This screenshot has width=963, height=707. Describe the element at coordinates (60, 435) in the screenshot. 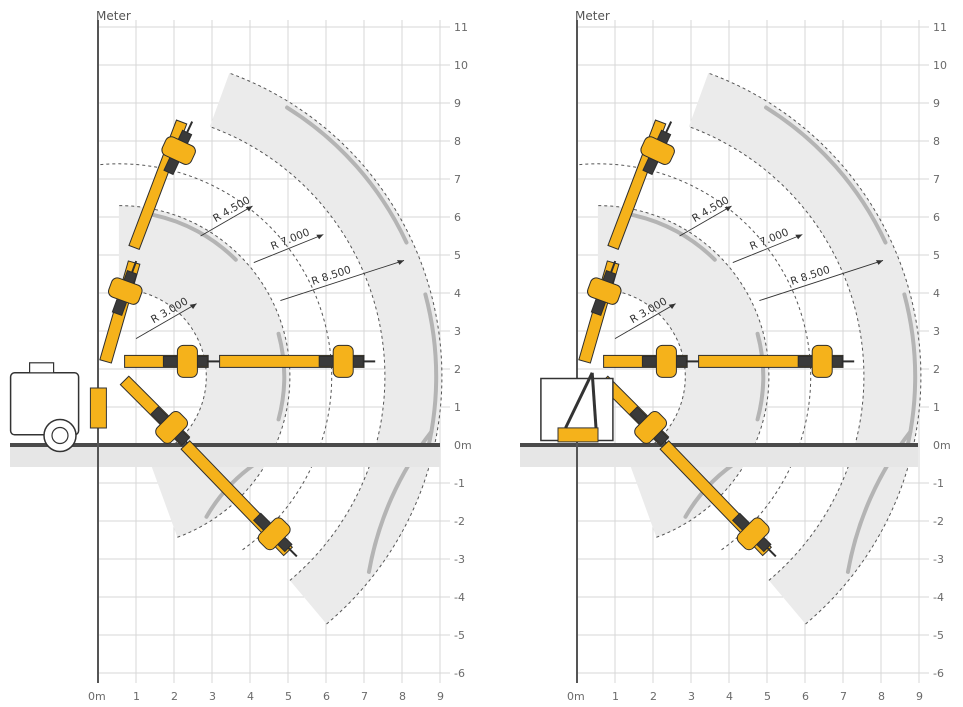

I see `wheel-hub` at that location.